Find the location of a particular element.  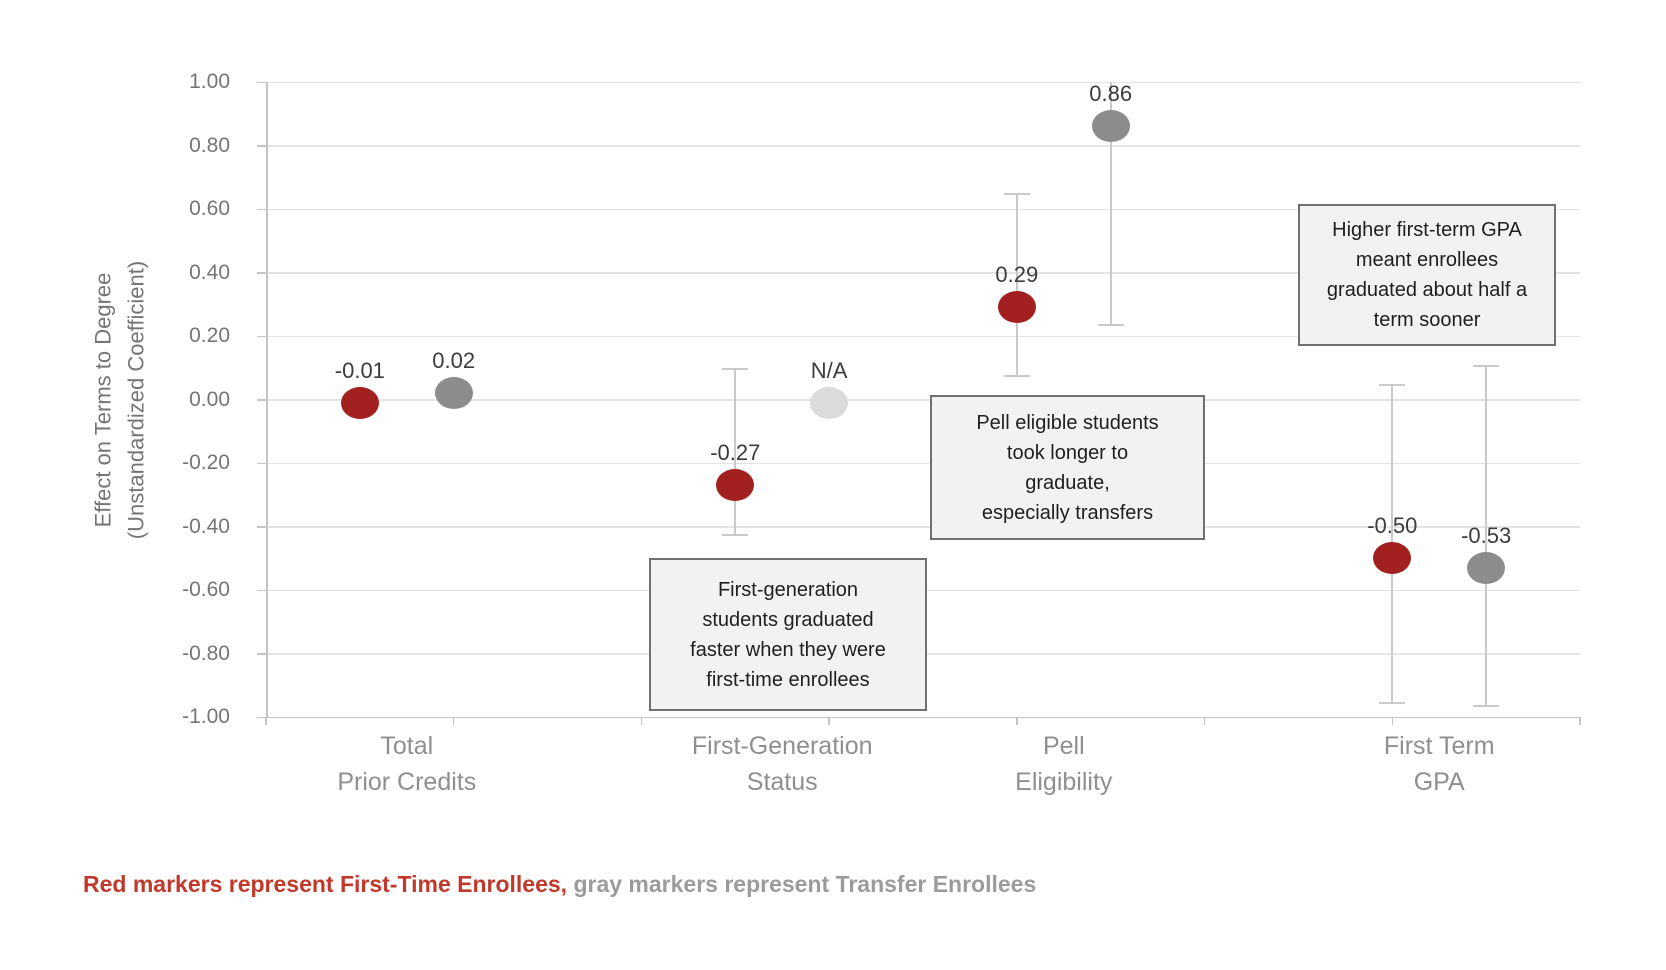

annotation-line: meant enrollees is located at coordinates (1427, 260).